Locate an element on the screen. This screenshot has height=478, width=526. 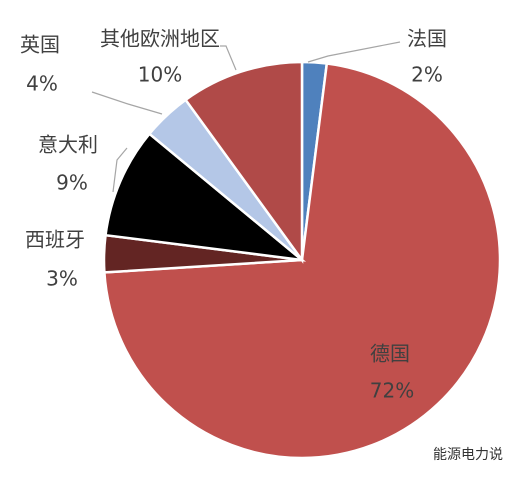
value-label: 4% is located at coordinates (42, 84).